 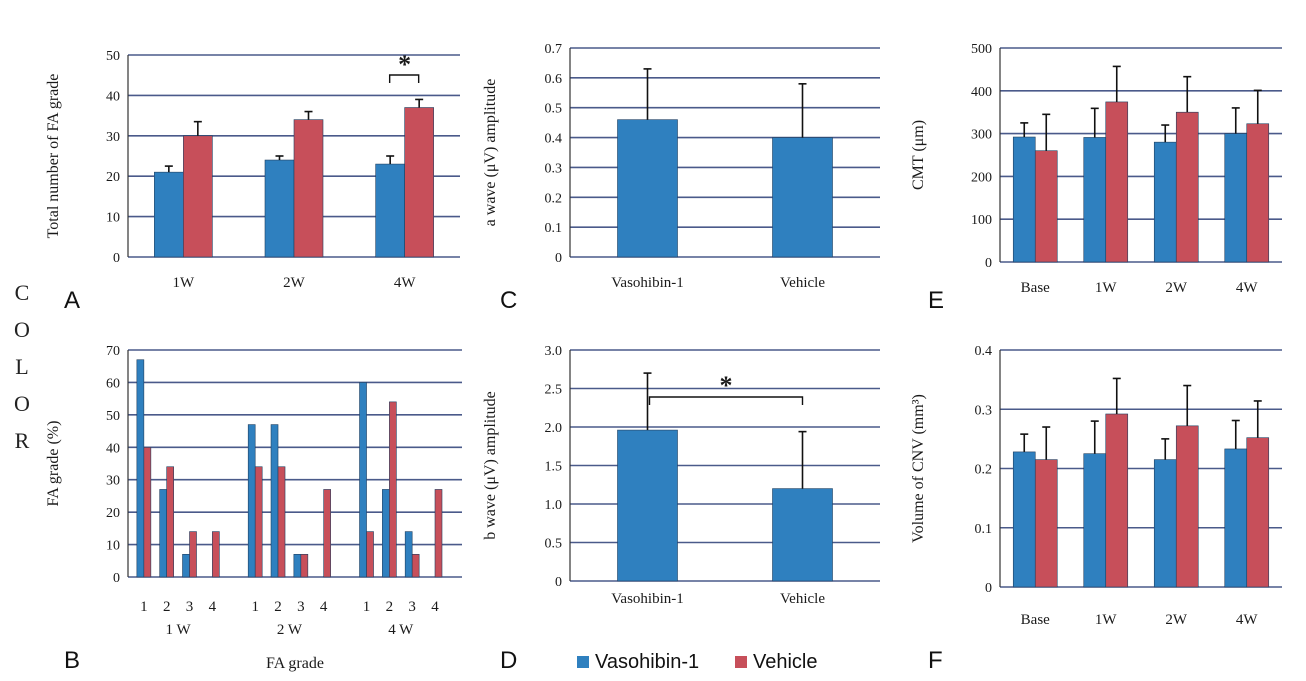 I want to click on side-label-letter: O, so click(x=22, y=329).